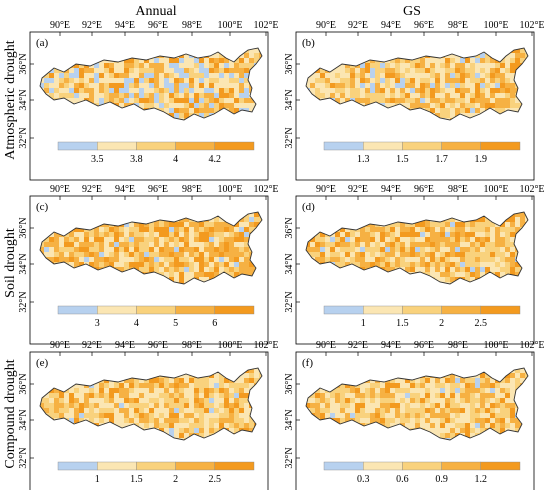 The height and width of the screenshot is (490, 550). What do you see at coordinates (214, 323) in the screenshot?
I see `colorbar-tick-label: 6` at bounding box center [214, 323].